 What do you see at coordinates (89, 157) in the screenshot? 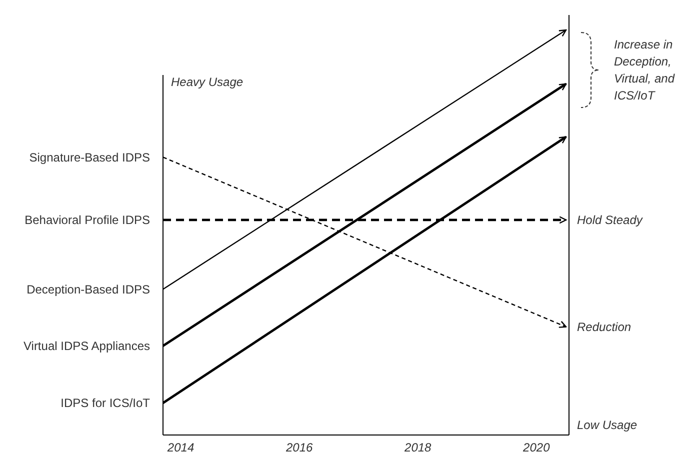
I see `series-label: Signature-Based IDPS` at bounding box center [89, 157].